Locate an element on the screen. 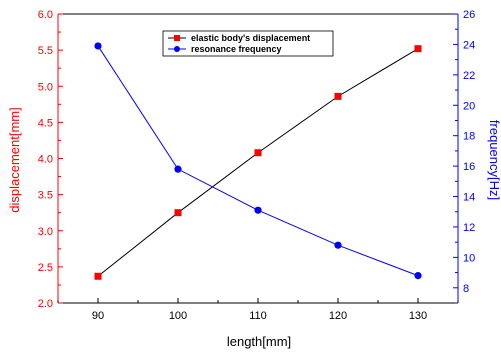 The image size is (501, 352). x-tick-label: 100 is located at coordinates (178, 316).